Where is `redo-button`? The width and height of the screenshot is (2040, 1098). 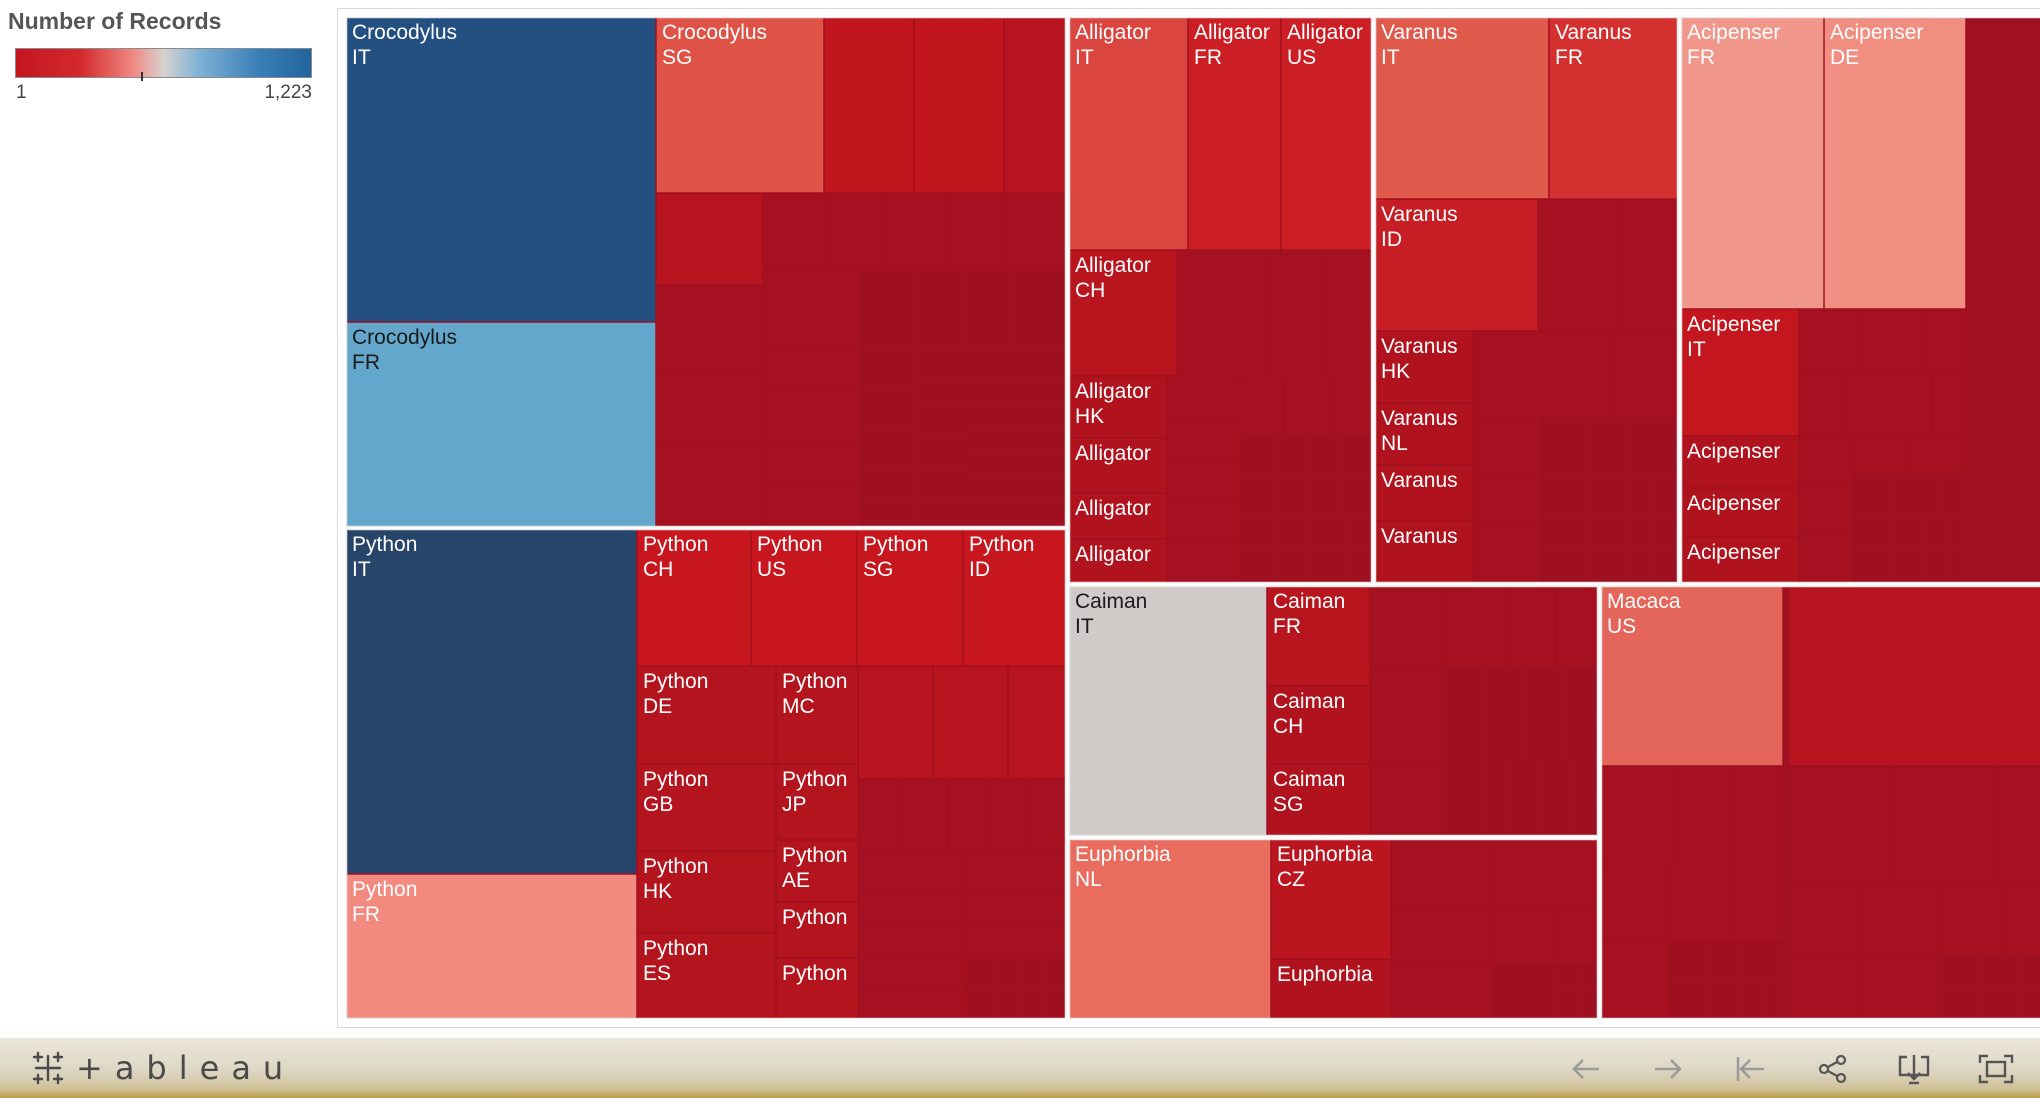 redo-button is located at coordinates (1668, 1069).